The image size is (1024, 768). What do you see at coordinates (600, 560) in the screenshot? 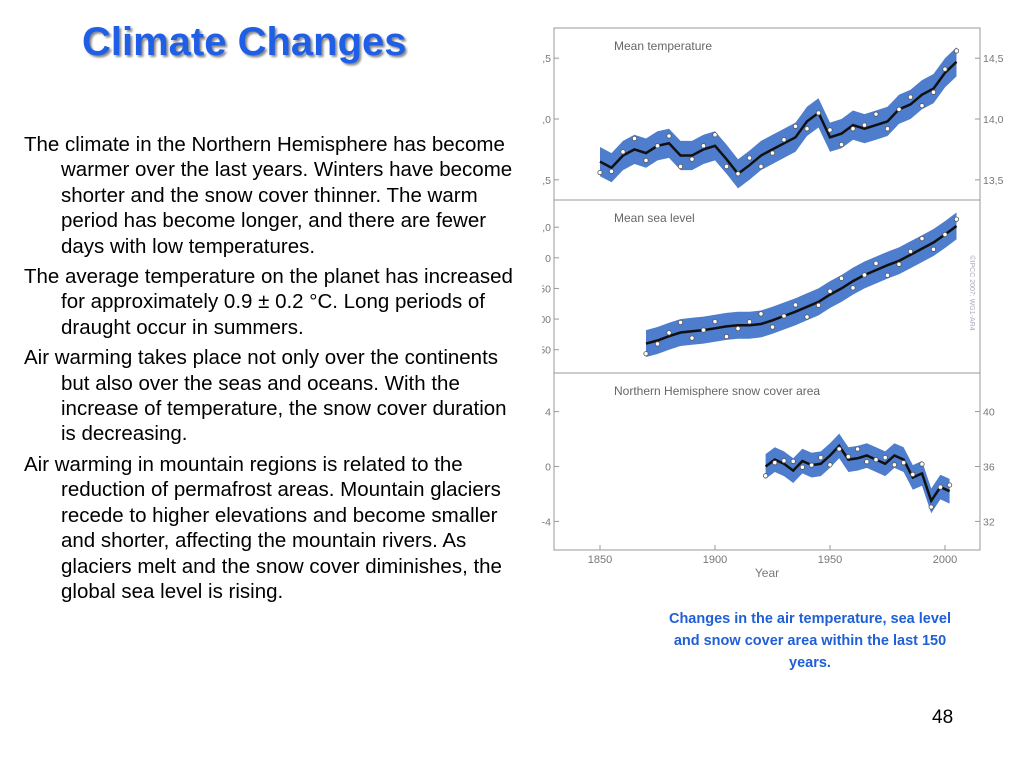
I see `x-tick-label: 1850` at bounding box center [600, 560].